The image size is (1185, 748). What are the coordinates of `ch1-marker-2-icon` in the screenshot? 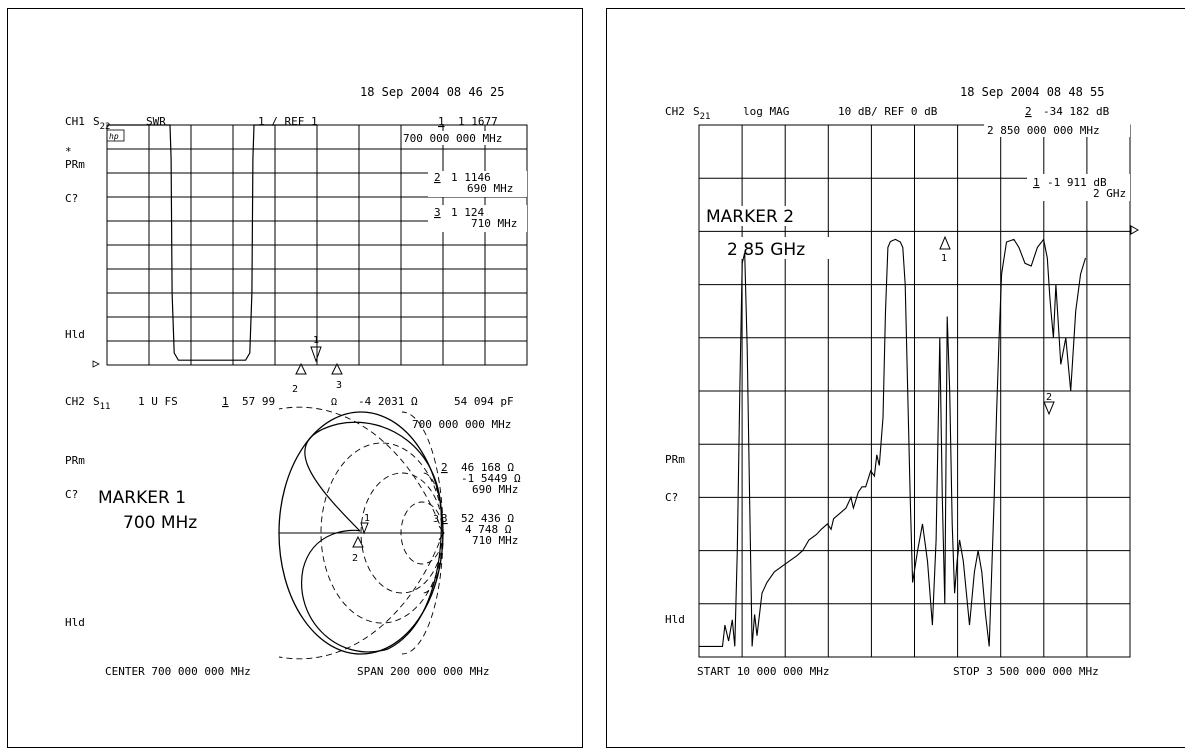 It's located at (301, 368).